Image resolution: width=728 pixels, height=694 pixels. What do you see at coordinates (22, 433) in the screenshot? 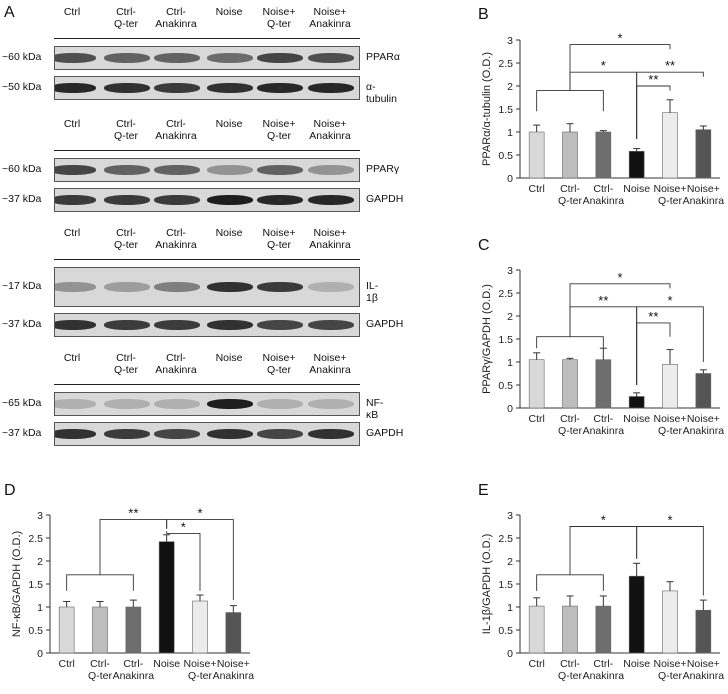
I see `molecular-weight-label: ~37 kDa` at bounding box center [22, 433].